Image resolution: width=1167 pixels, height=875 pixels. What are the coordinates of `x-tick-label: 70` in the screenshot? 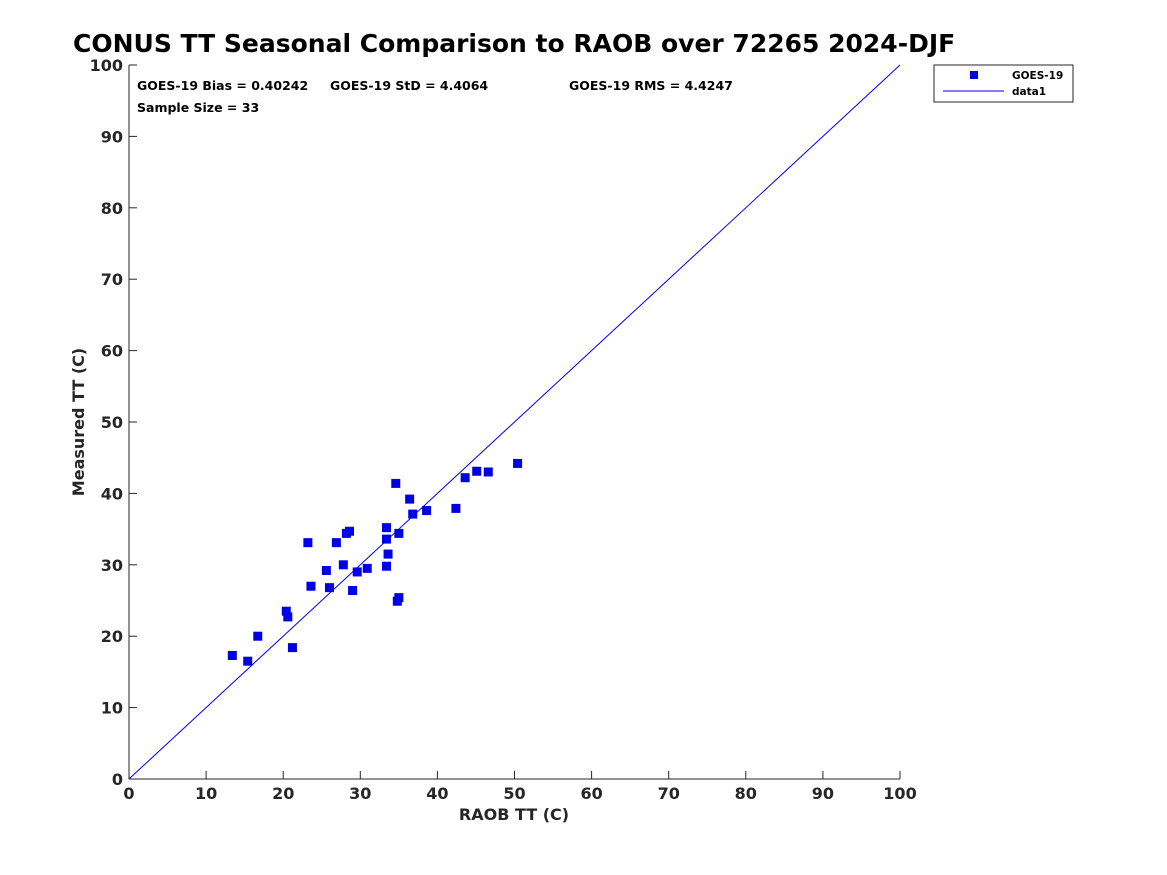 It's located at (669, 793).